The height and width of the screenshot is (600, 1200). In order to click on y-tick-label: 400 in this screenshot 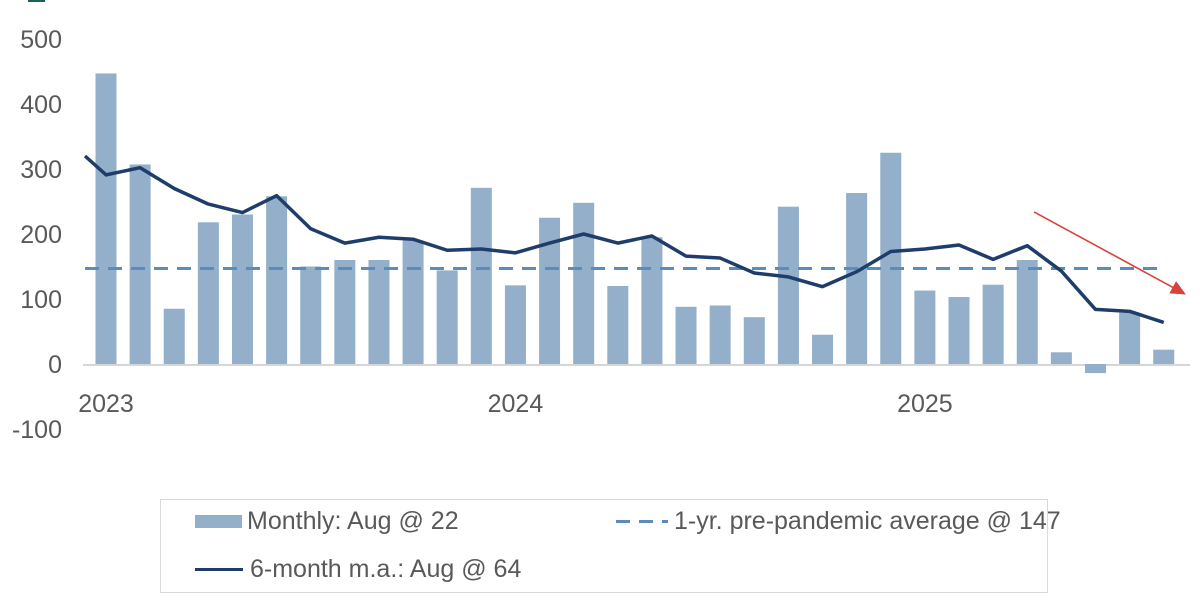, I will do `click(41, 105)`.